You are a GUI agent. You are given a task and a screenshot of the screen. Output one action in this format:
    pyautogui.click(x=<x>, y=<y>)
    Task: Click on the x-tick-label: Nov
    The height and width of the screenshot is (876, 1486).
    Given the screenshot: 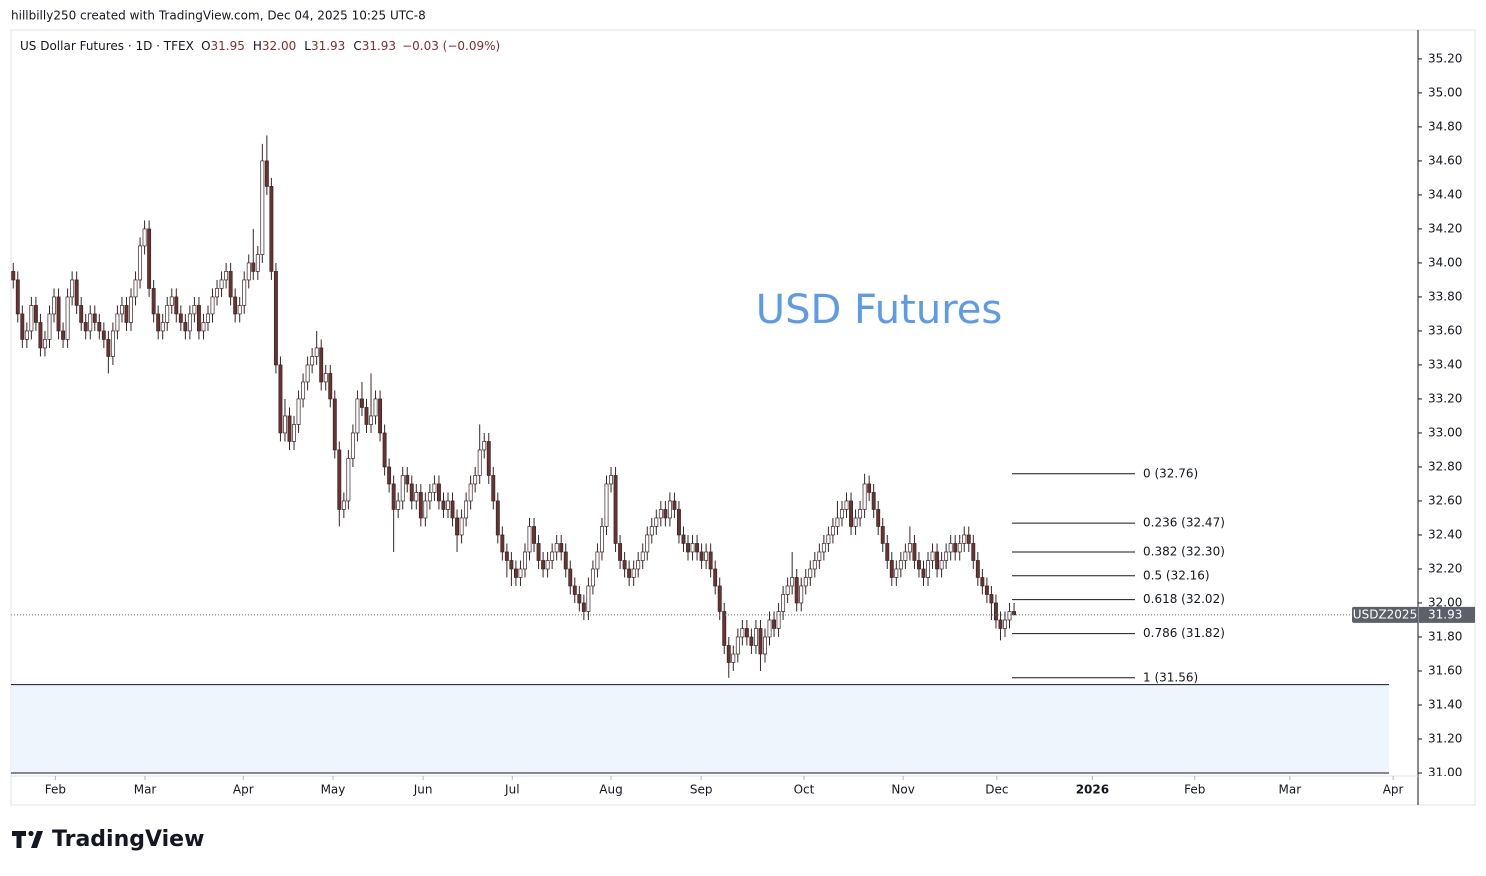 What is the action you would take?
    pyautogui.click(x=902, y=790)
    